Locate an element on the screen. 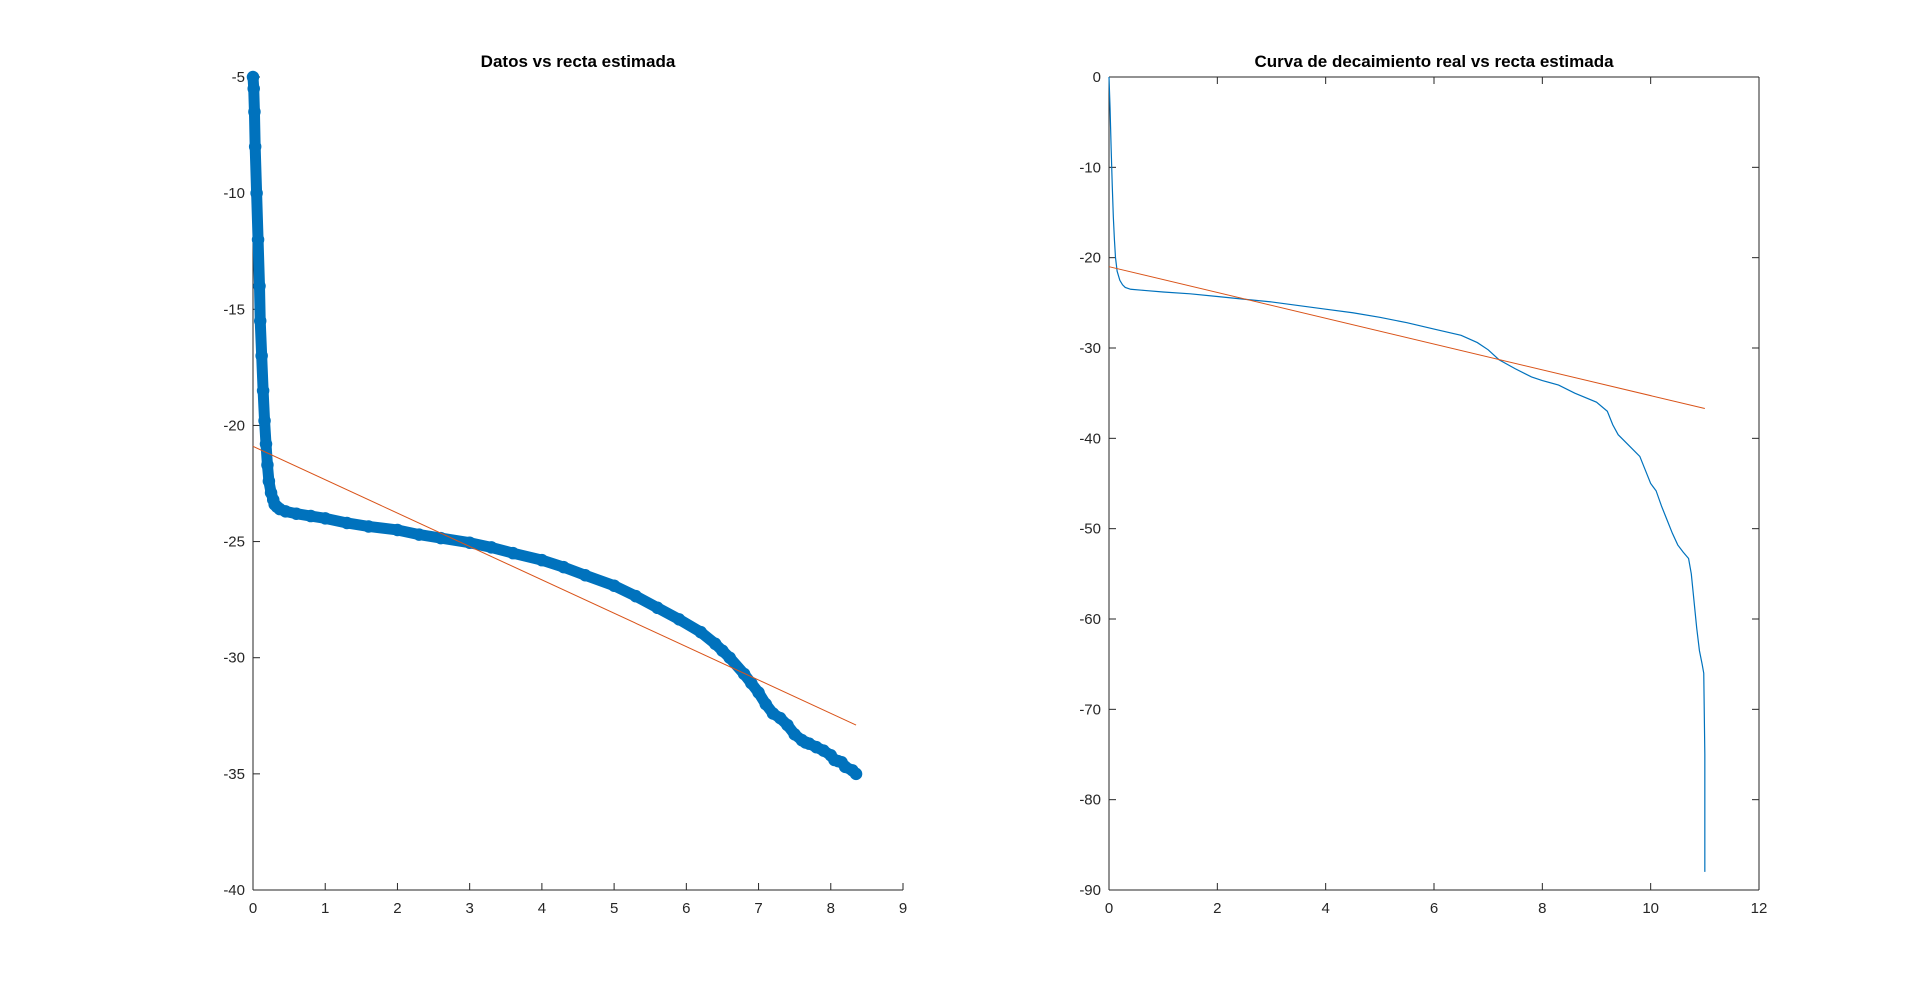 Image resolution: width=1920 pixels, height=986 pixels. y-tick-label: -50 is located at coordinates (1090, 529).